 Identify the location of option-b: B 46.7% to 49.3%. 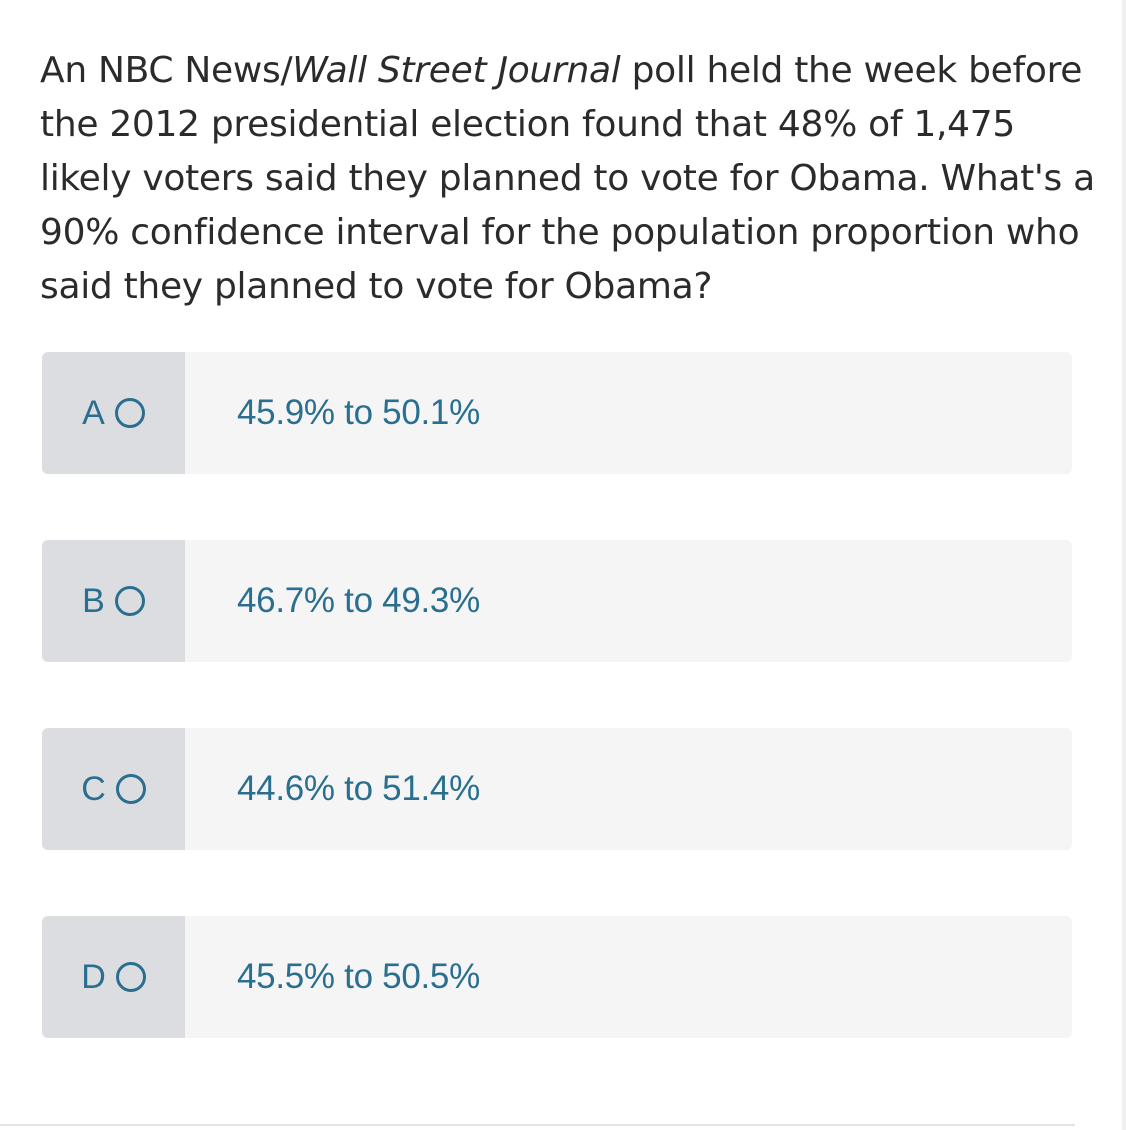
(557, 601).